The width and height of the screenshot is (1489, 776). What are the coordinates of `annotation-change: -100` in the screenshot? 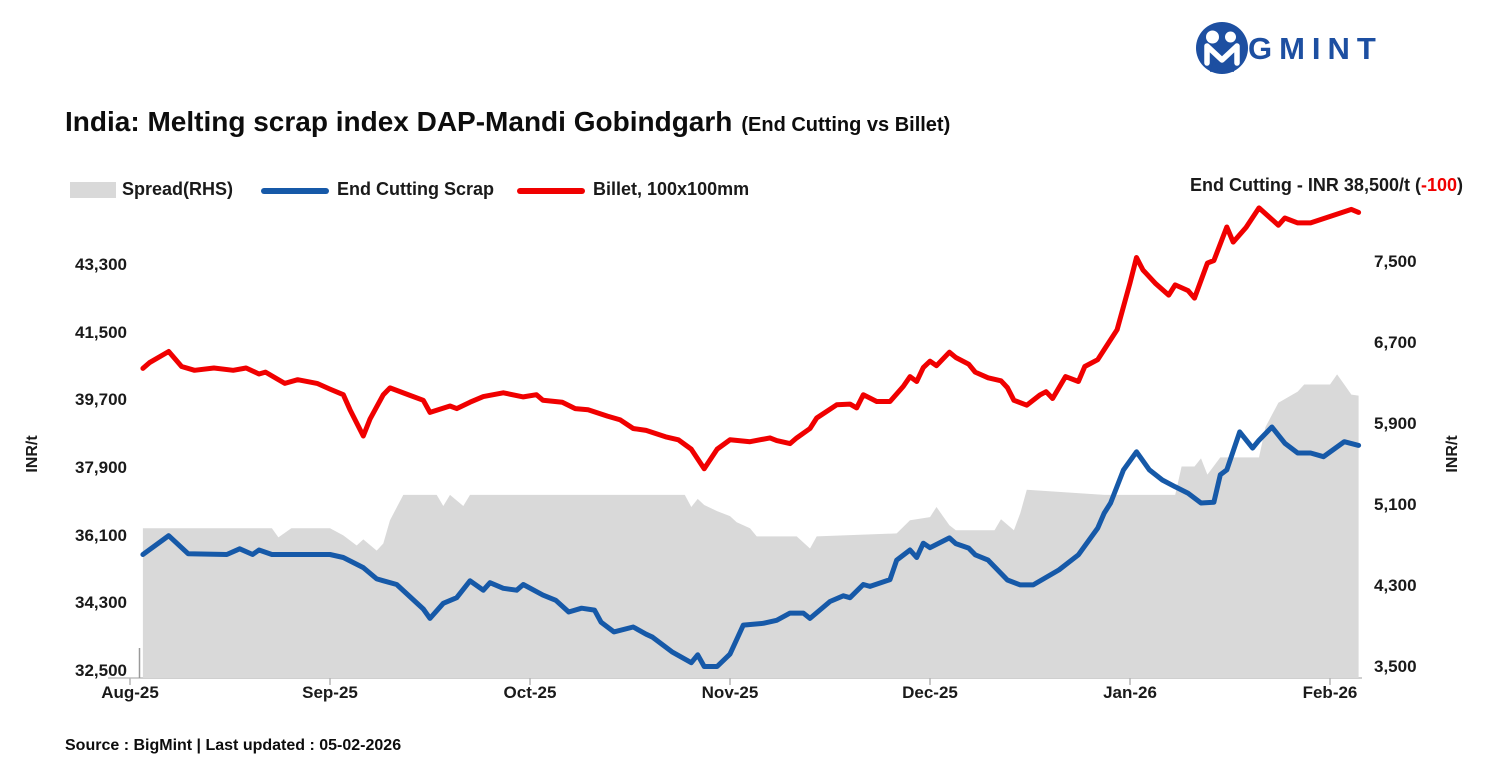 It's located at (1438, 185).